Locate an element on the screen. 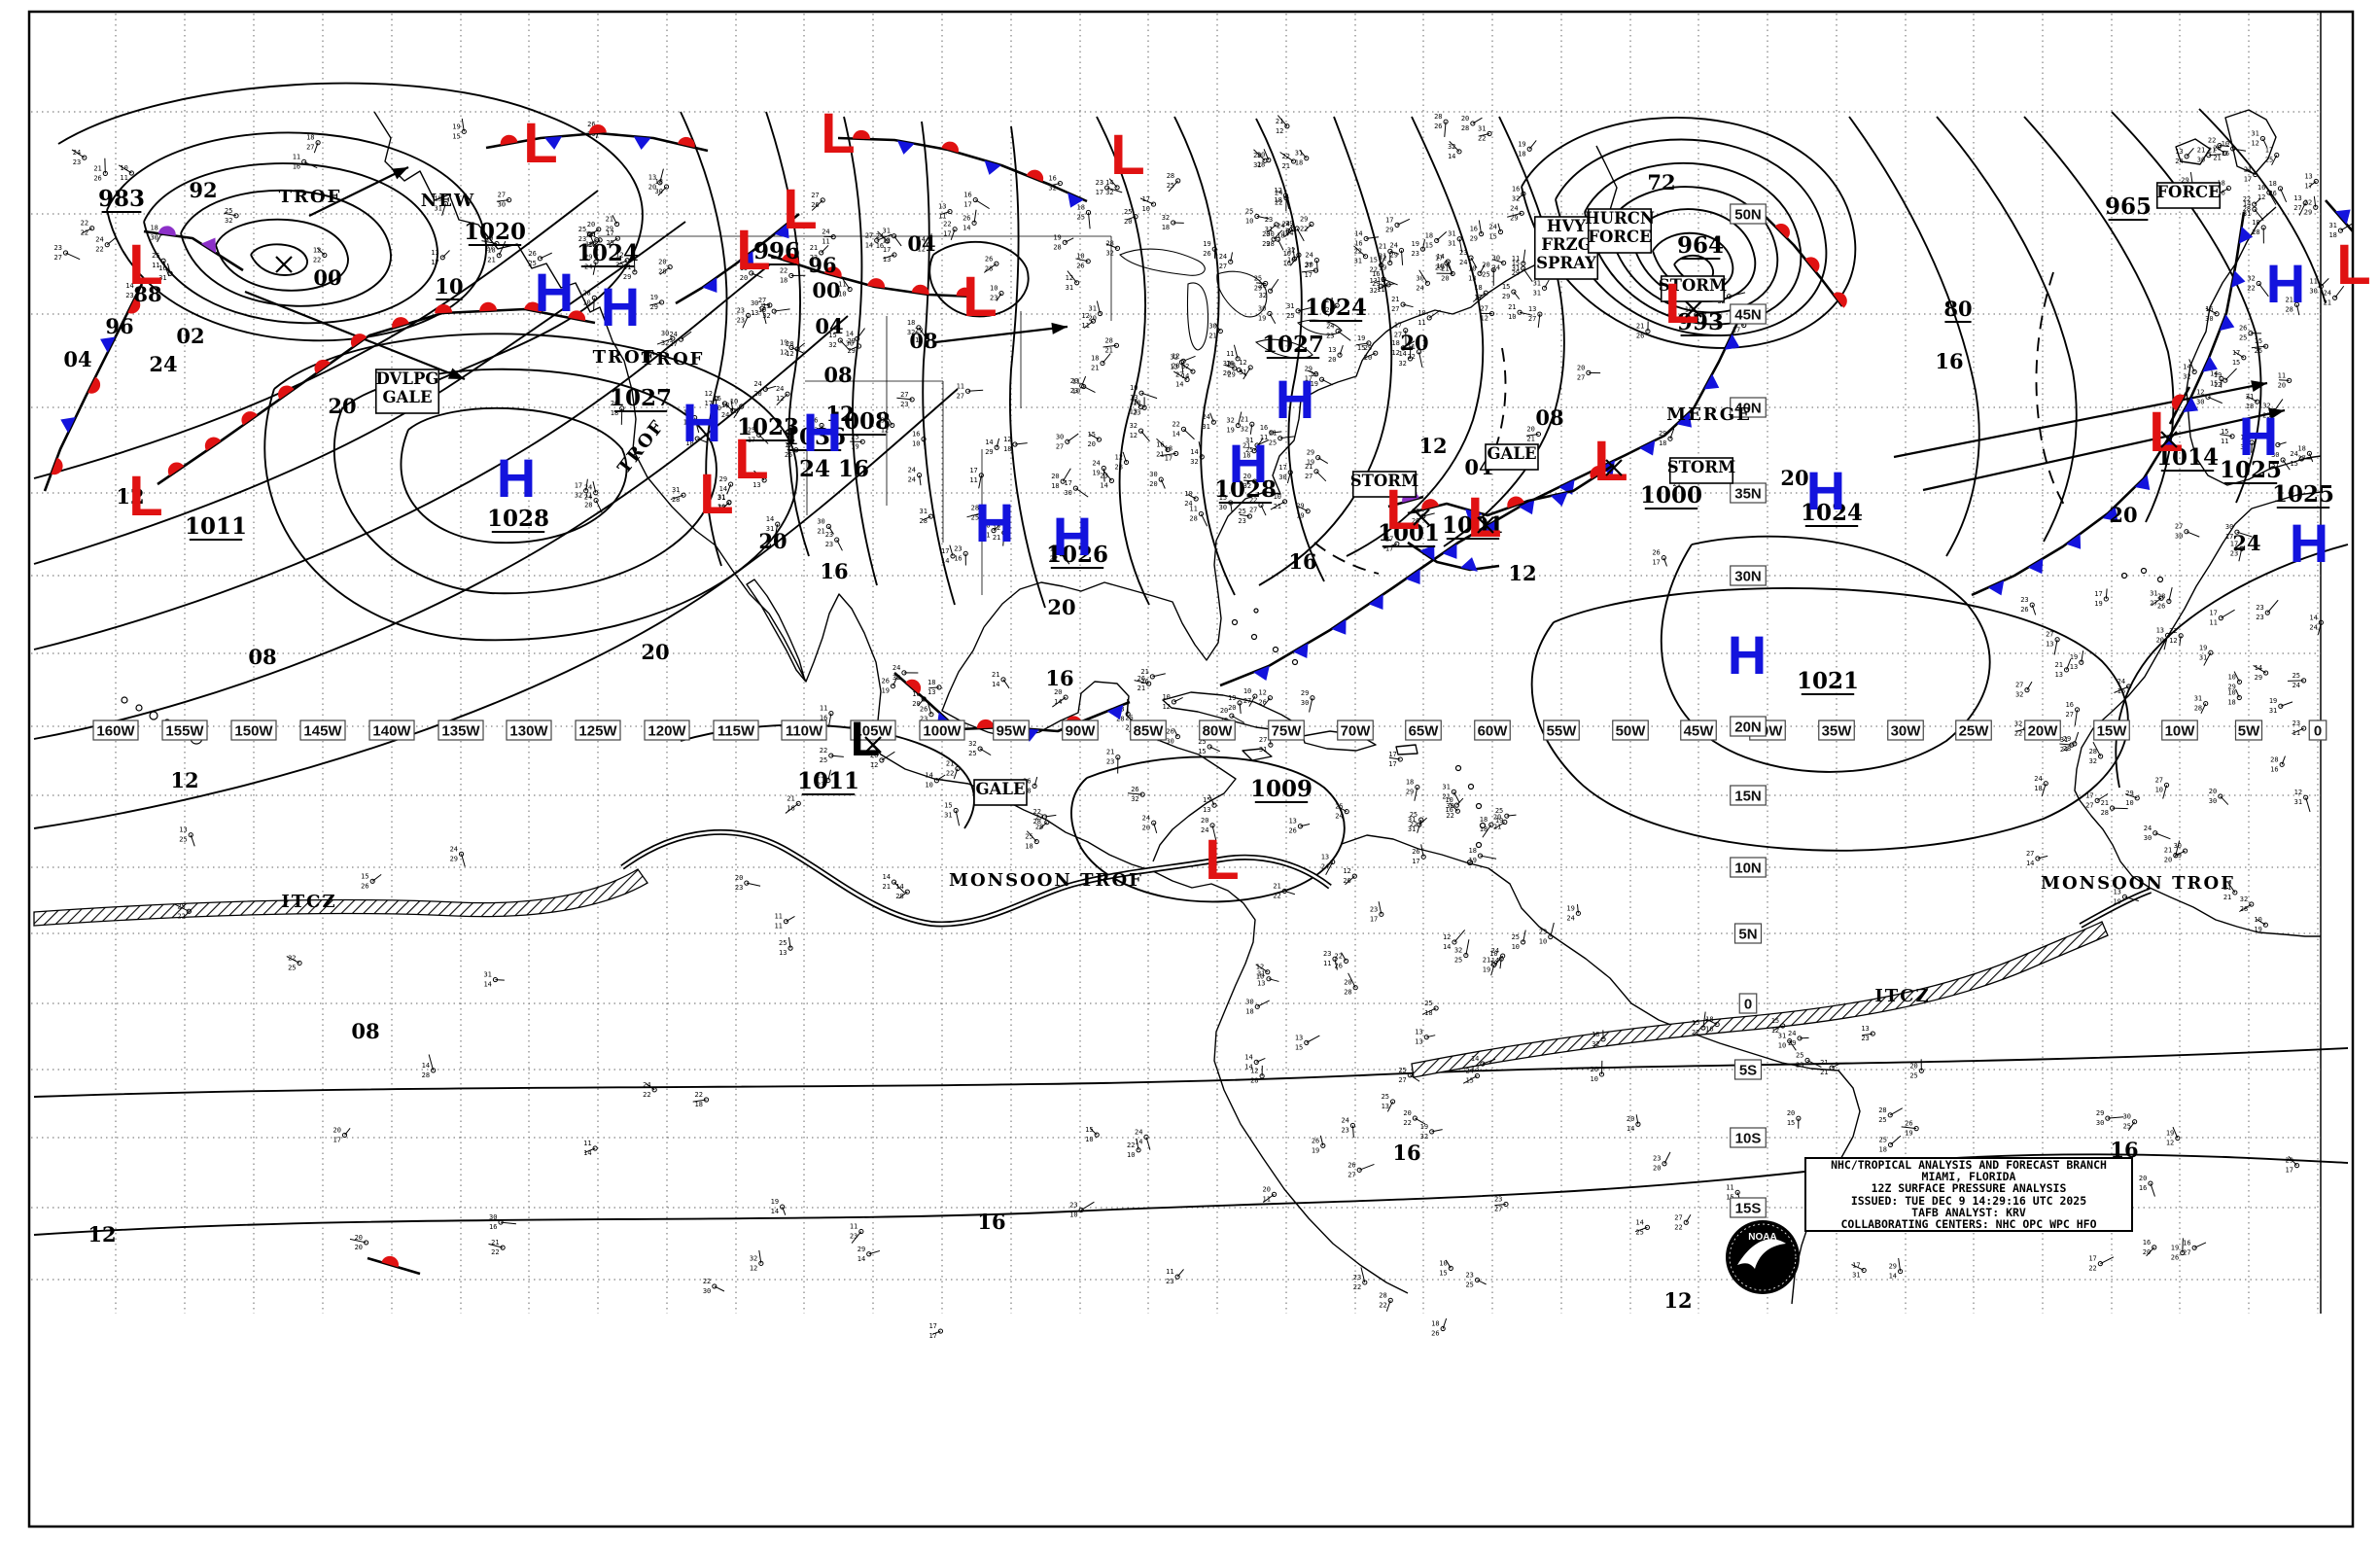 The width and height of the screenshot is (2380, 1545). coastline is located at coordinates (1407, 750).